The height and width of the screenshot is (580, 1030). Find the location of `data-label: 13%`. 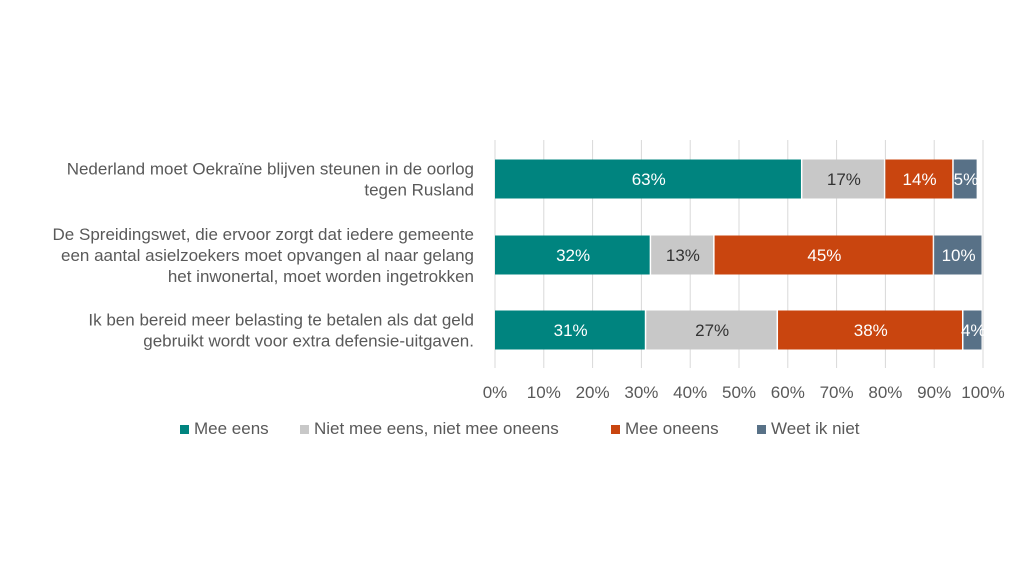

data-label: 13% is located at coordinates (683, 255).